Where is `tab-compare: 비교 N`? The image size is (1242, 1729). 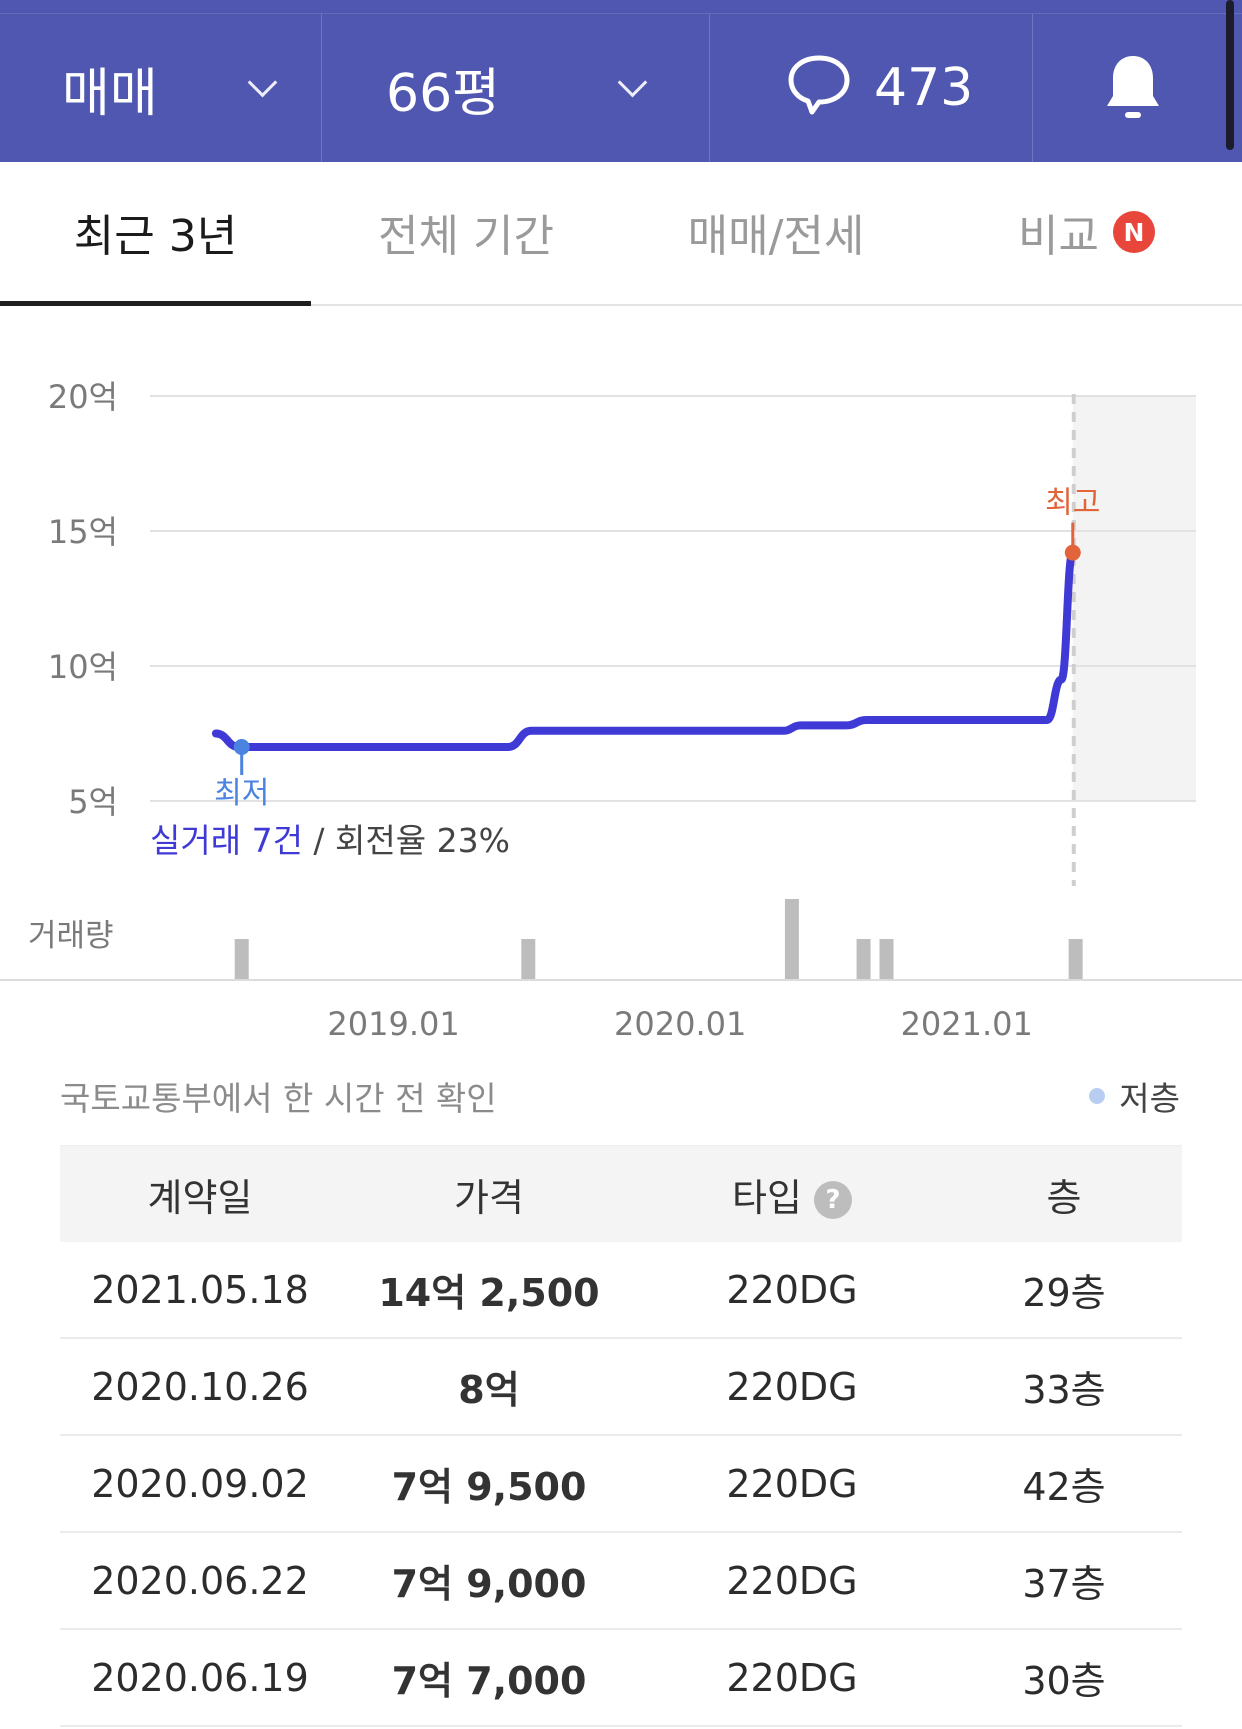
tab-compare: 비교 N is located at coordinates (1086, 232).